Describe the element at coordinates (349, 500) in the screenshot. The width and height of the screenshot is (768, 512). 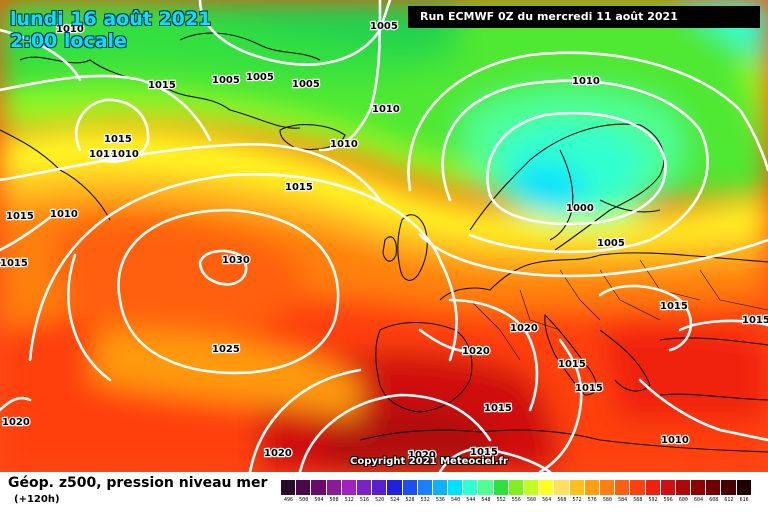
I see `color-scale-label: 512` at that location.